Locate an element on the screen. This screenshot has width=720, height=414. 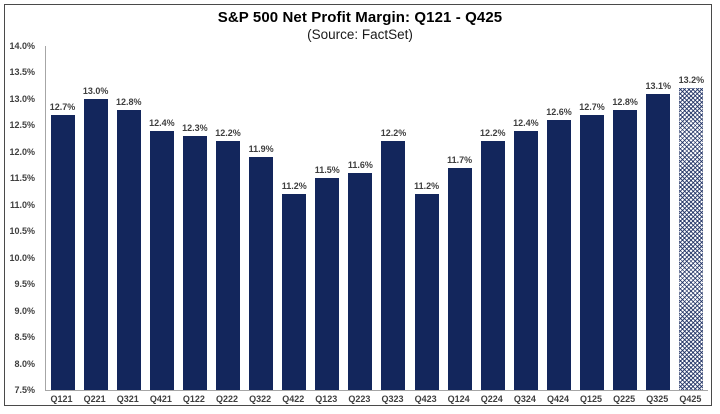
bar-slot-q321: 12.8% is located at coordinates (128, 218).